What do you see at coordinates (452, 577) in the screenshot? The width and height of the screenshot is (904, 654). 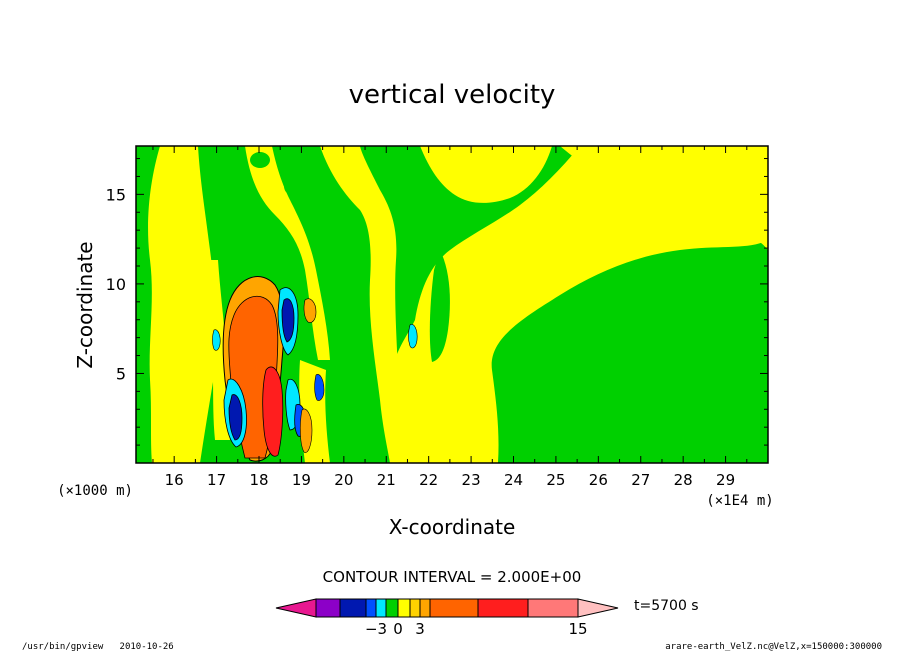 I see `contour-interval-label: CONTOUR INTERVAL = 2.000E+00` at bounding box center [452, 577].